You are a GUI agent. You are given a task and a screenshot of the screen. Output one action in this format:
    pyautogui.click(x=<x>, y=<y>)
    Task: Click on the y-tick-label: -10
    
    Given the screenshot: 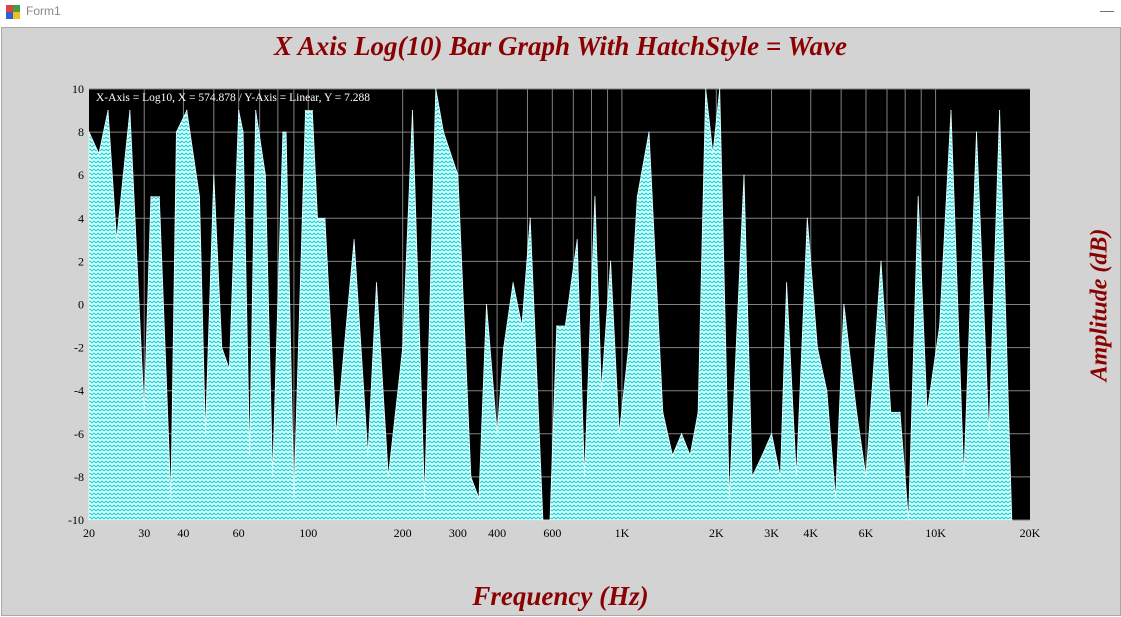 What is the action you would take?
    pyautogui.click(x=76, y=520)
    